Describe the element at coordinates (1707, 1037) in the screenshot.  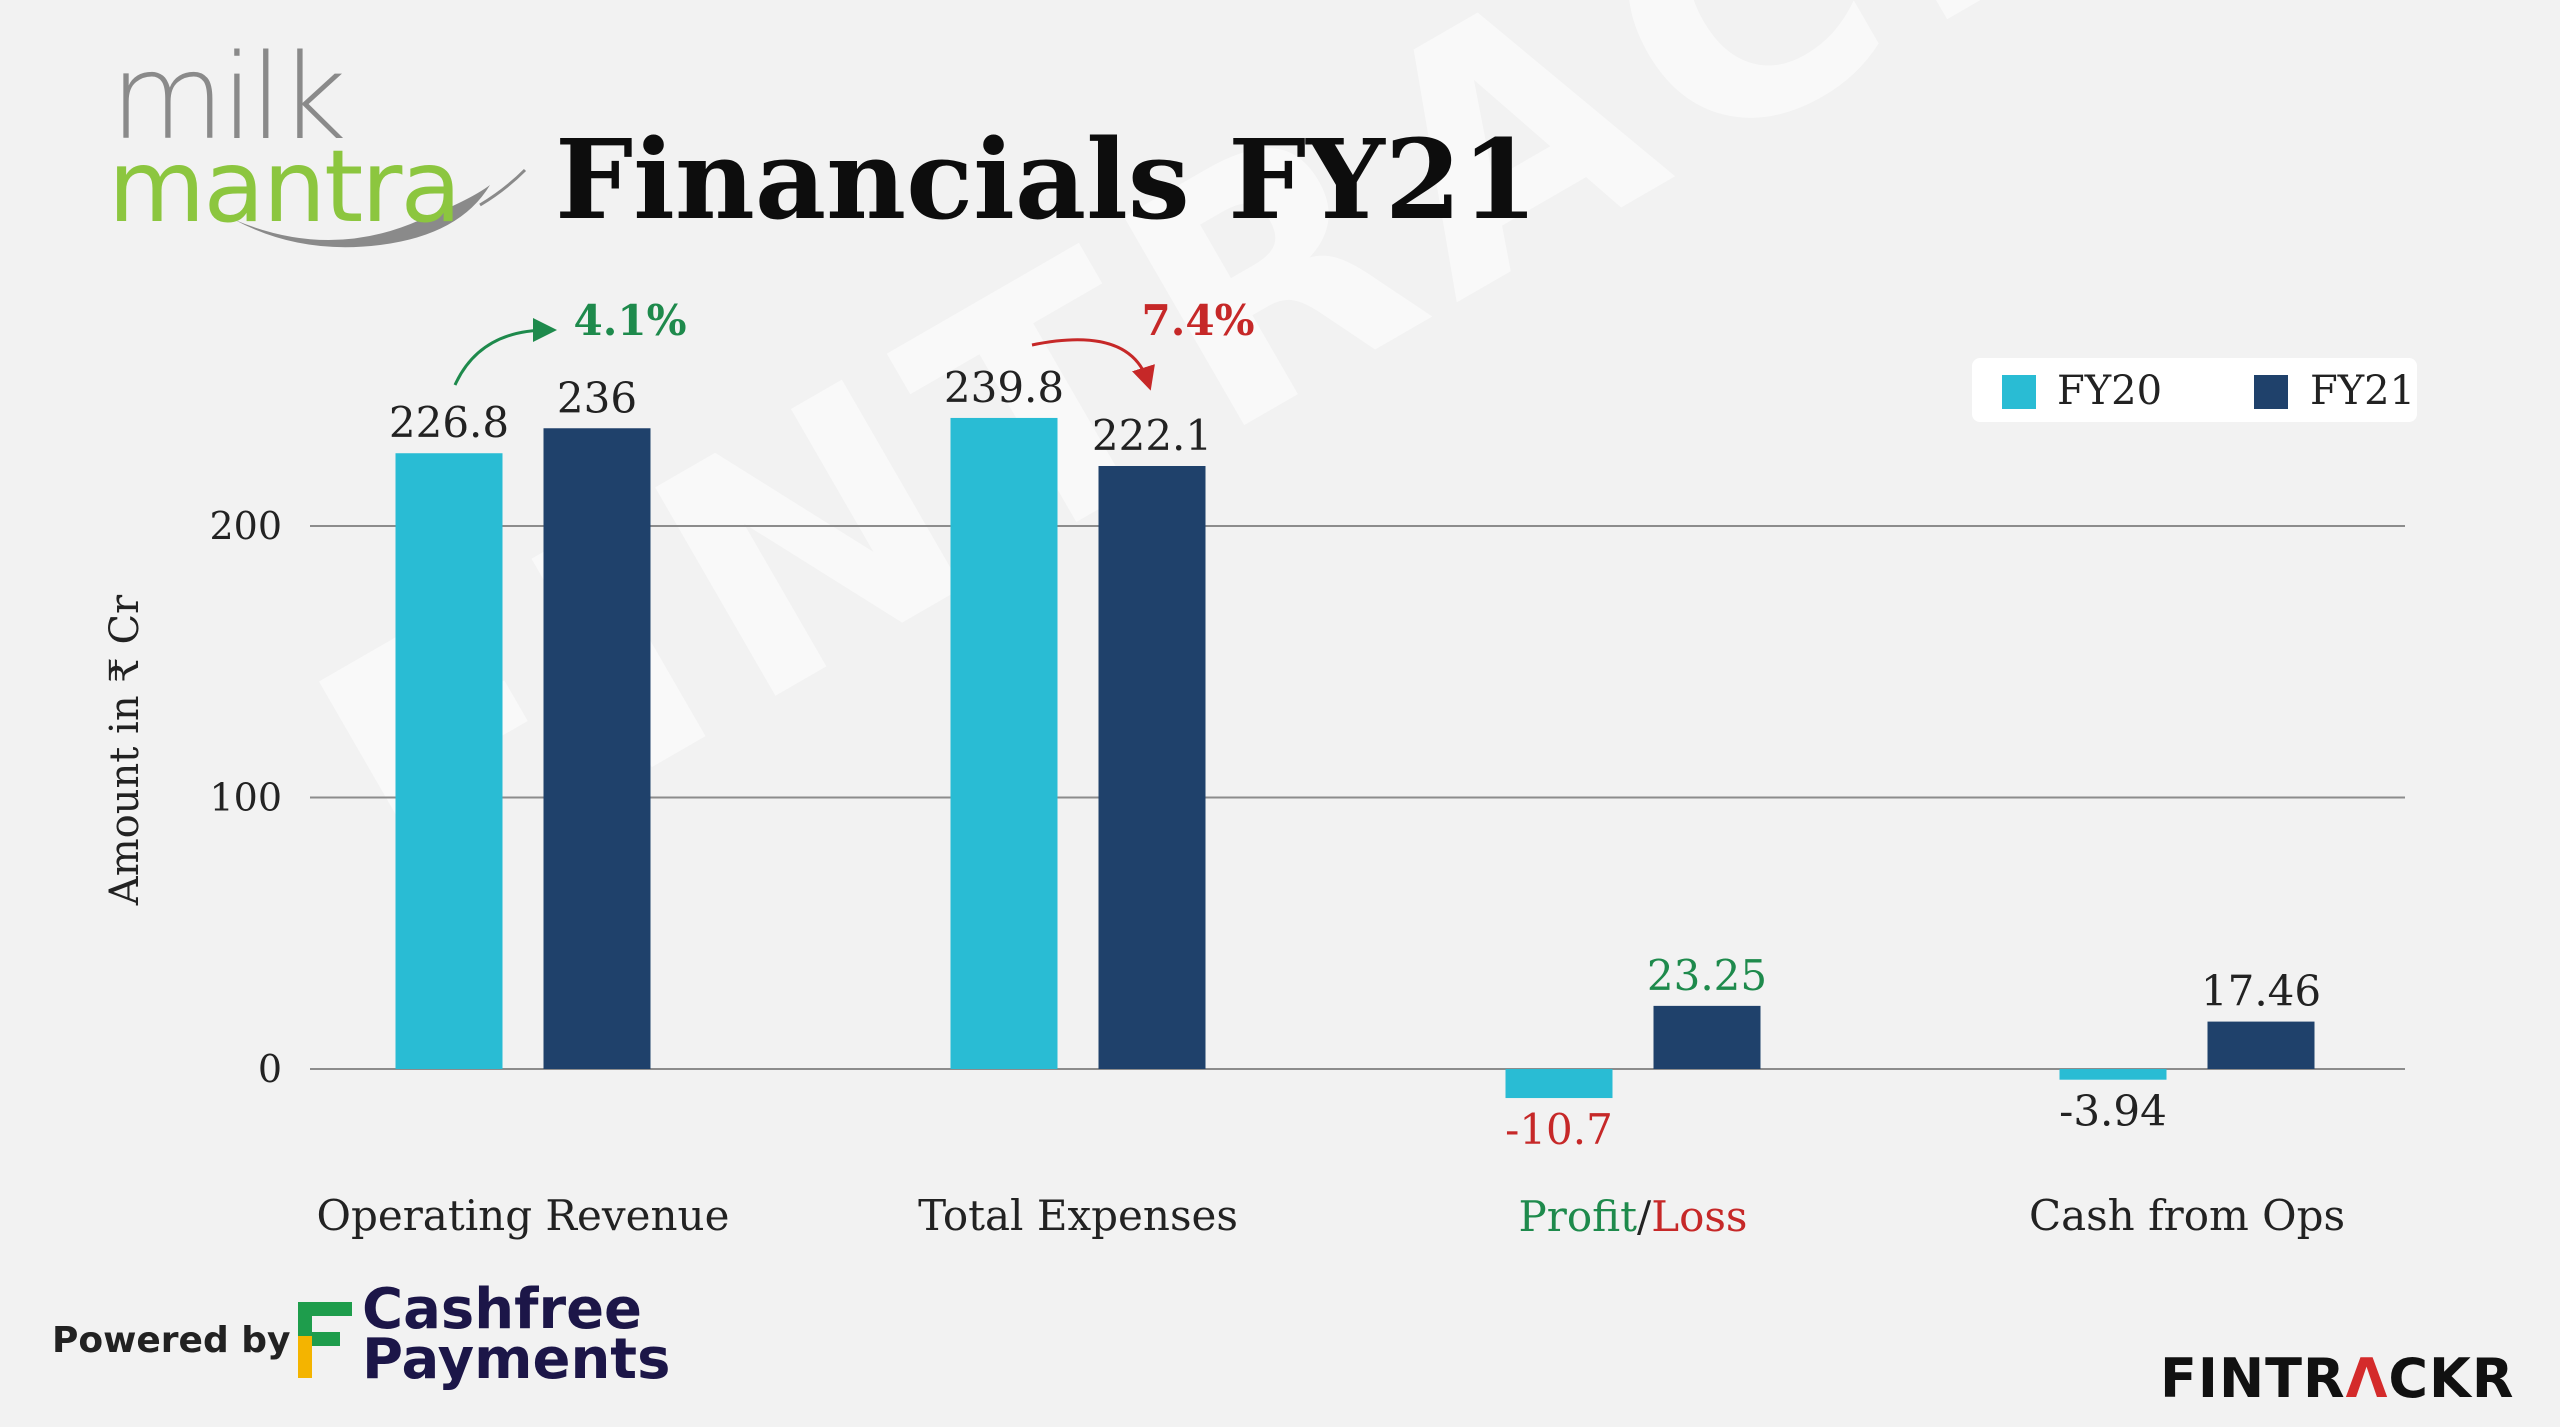
I see `bar-fy21-profit-loss` at that location.